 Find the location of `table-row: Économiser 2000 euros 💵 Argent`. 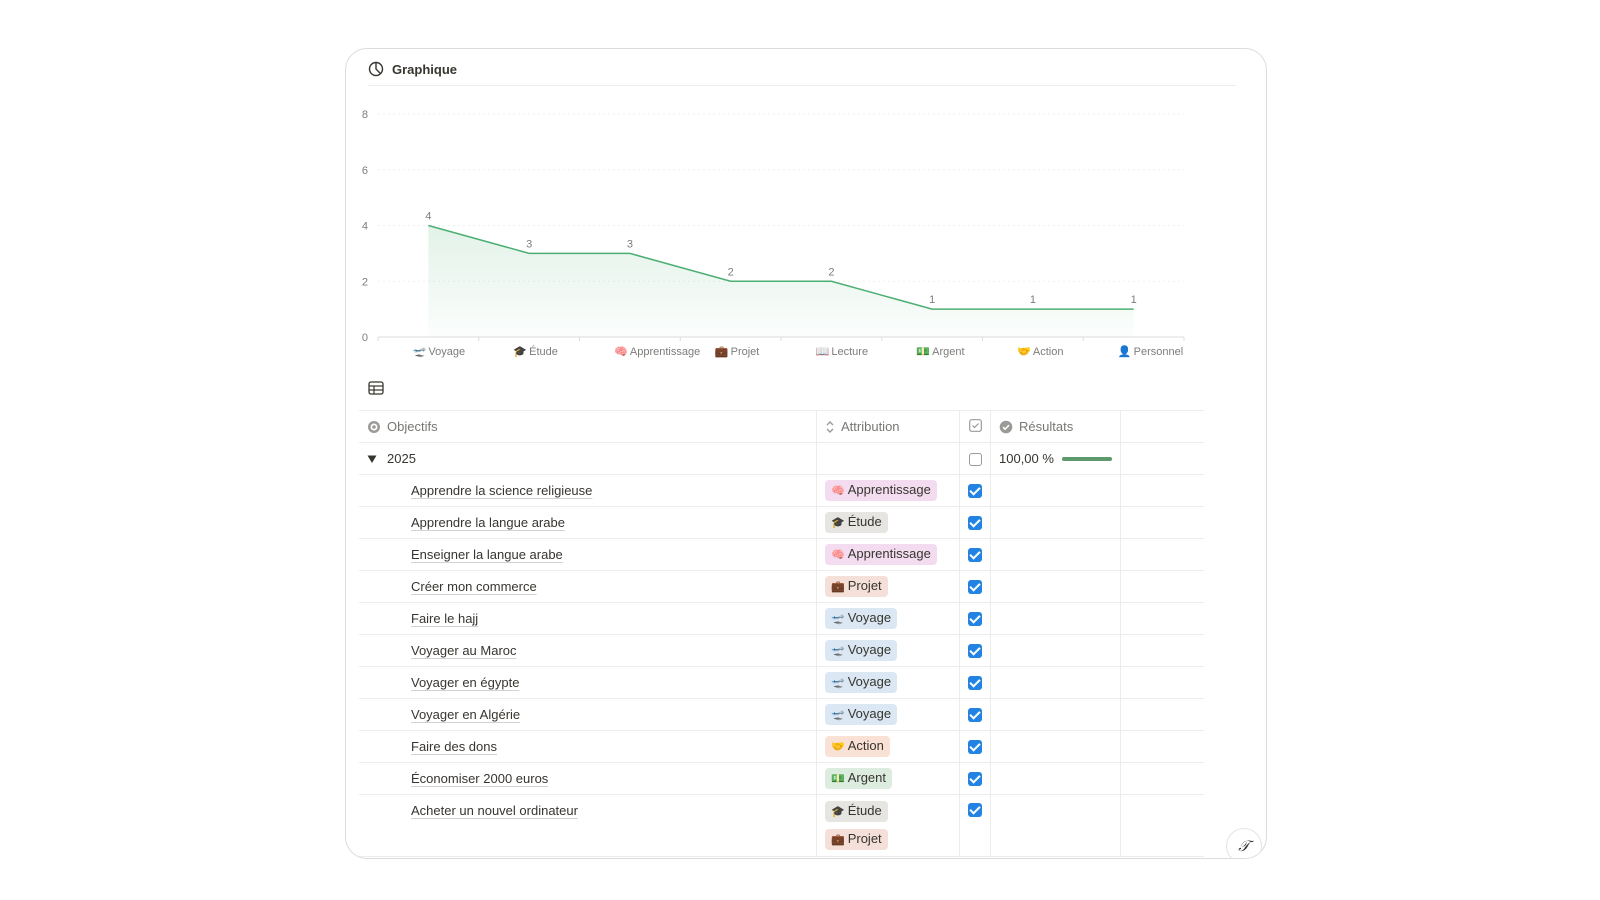

table-row: Économiser 2000 euros 💵 Argent is located at coordinates (781, 778).